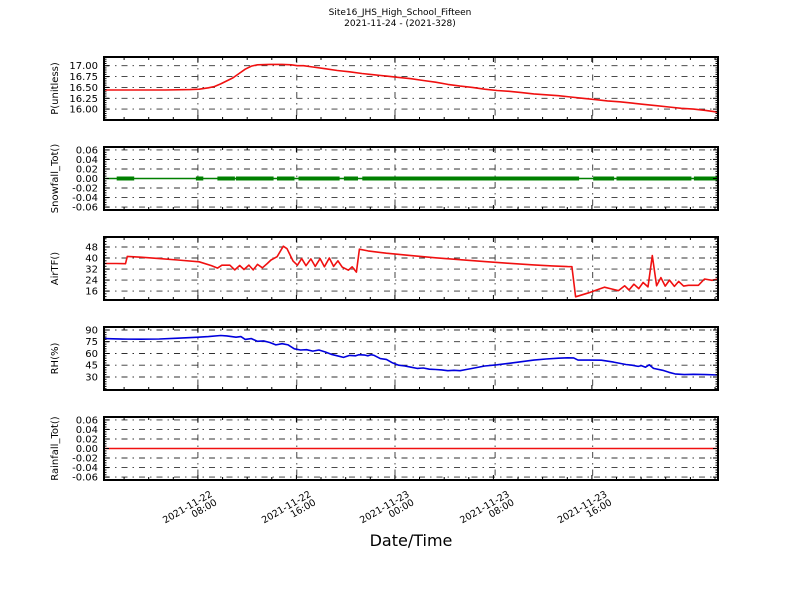  Describe the element at coordinates (91, 331) in the screenshot. I see `svg-text: 90` at that location.